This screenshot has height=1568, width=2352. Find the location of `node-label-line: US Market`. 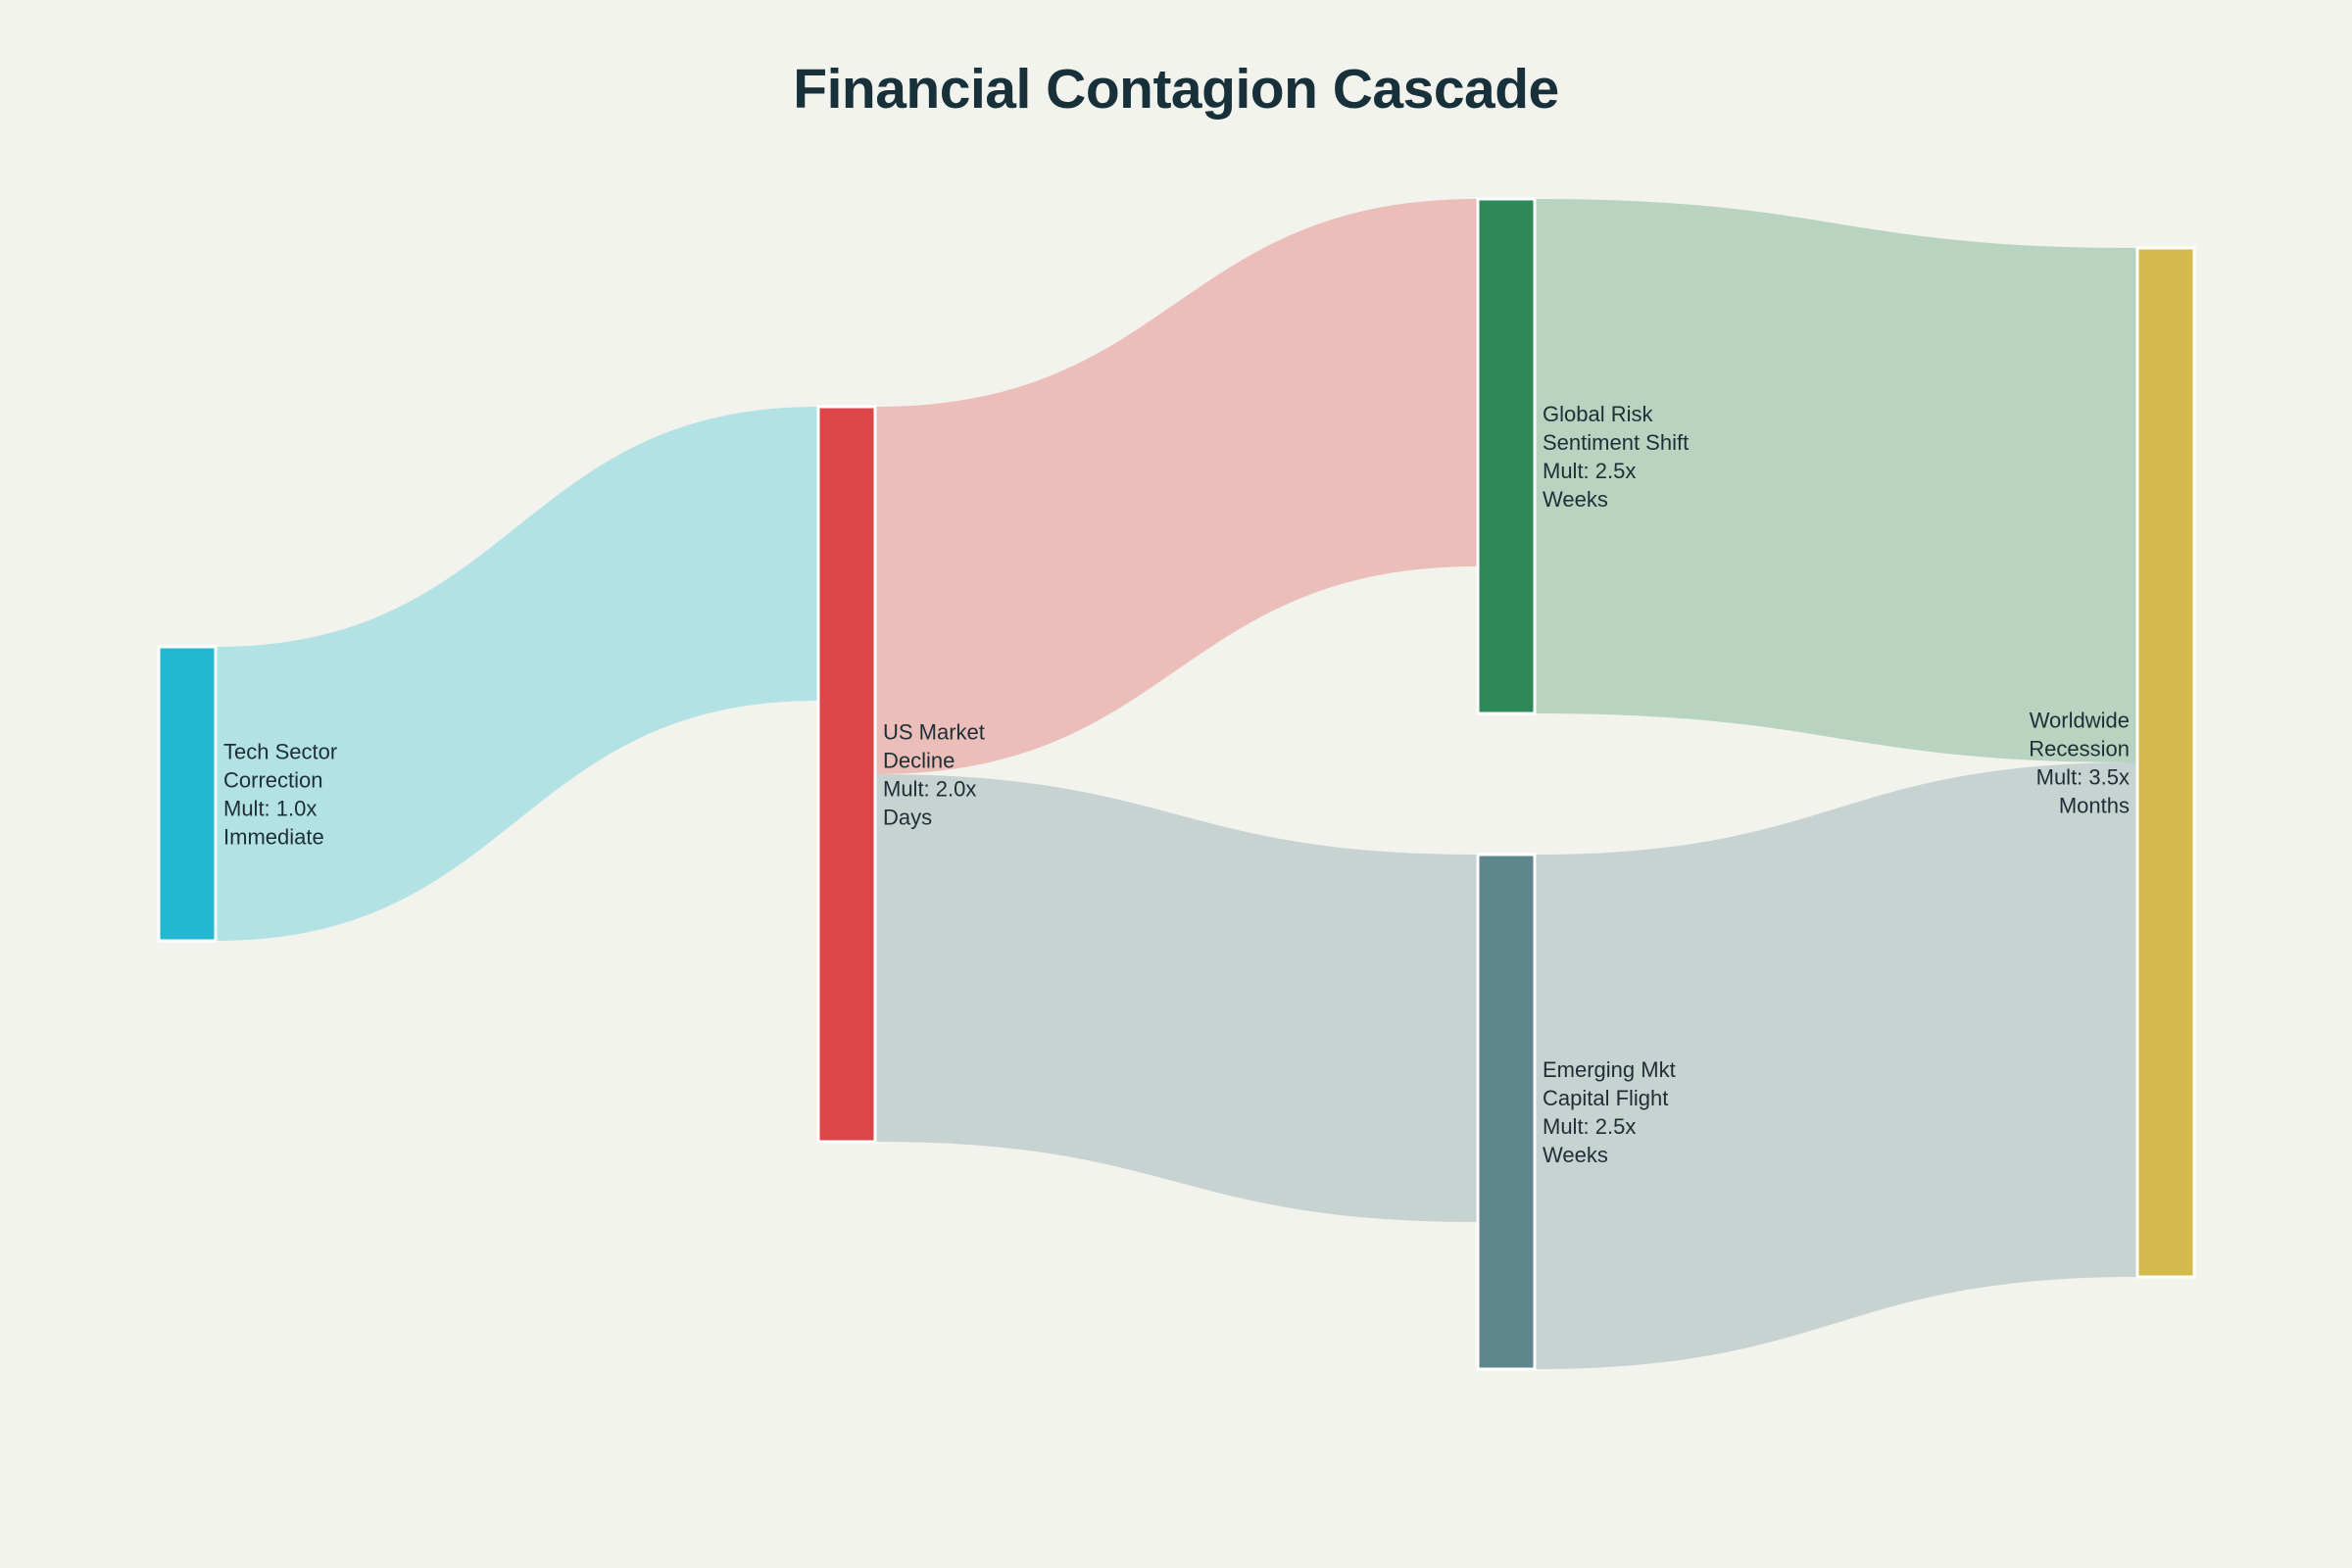

node-label-line: US Market is located at coordinates (934, 732).